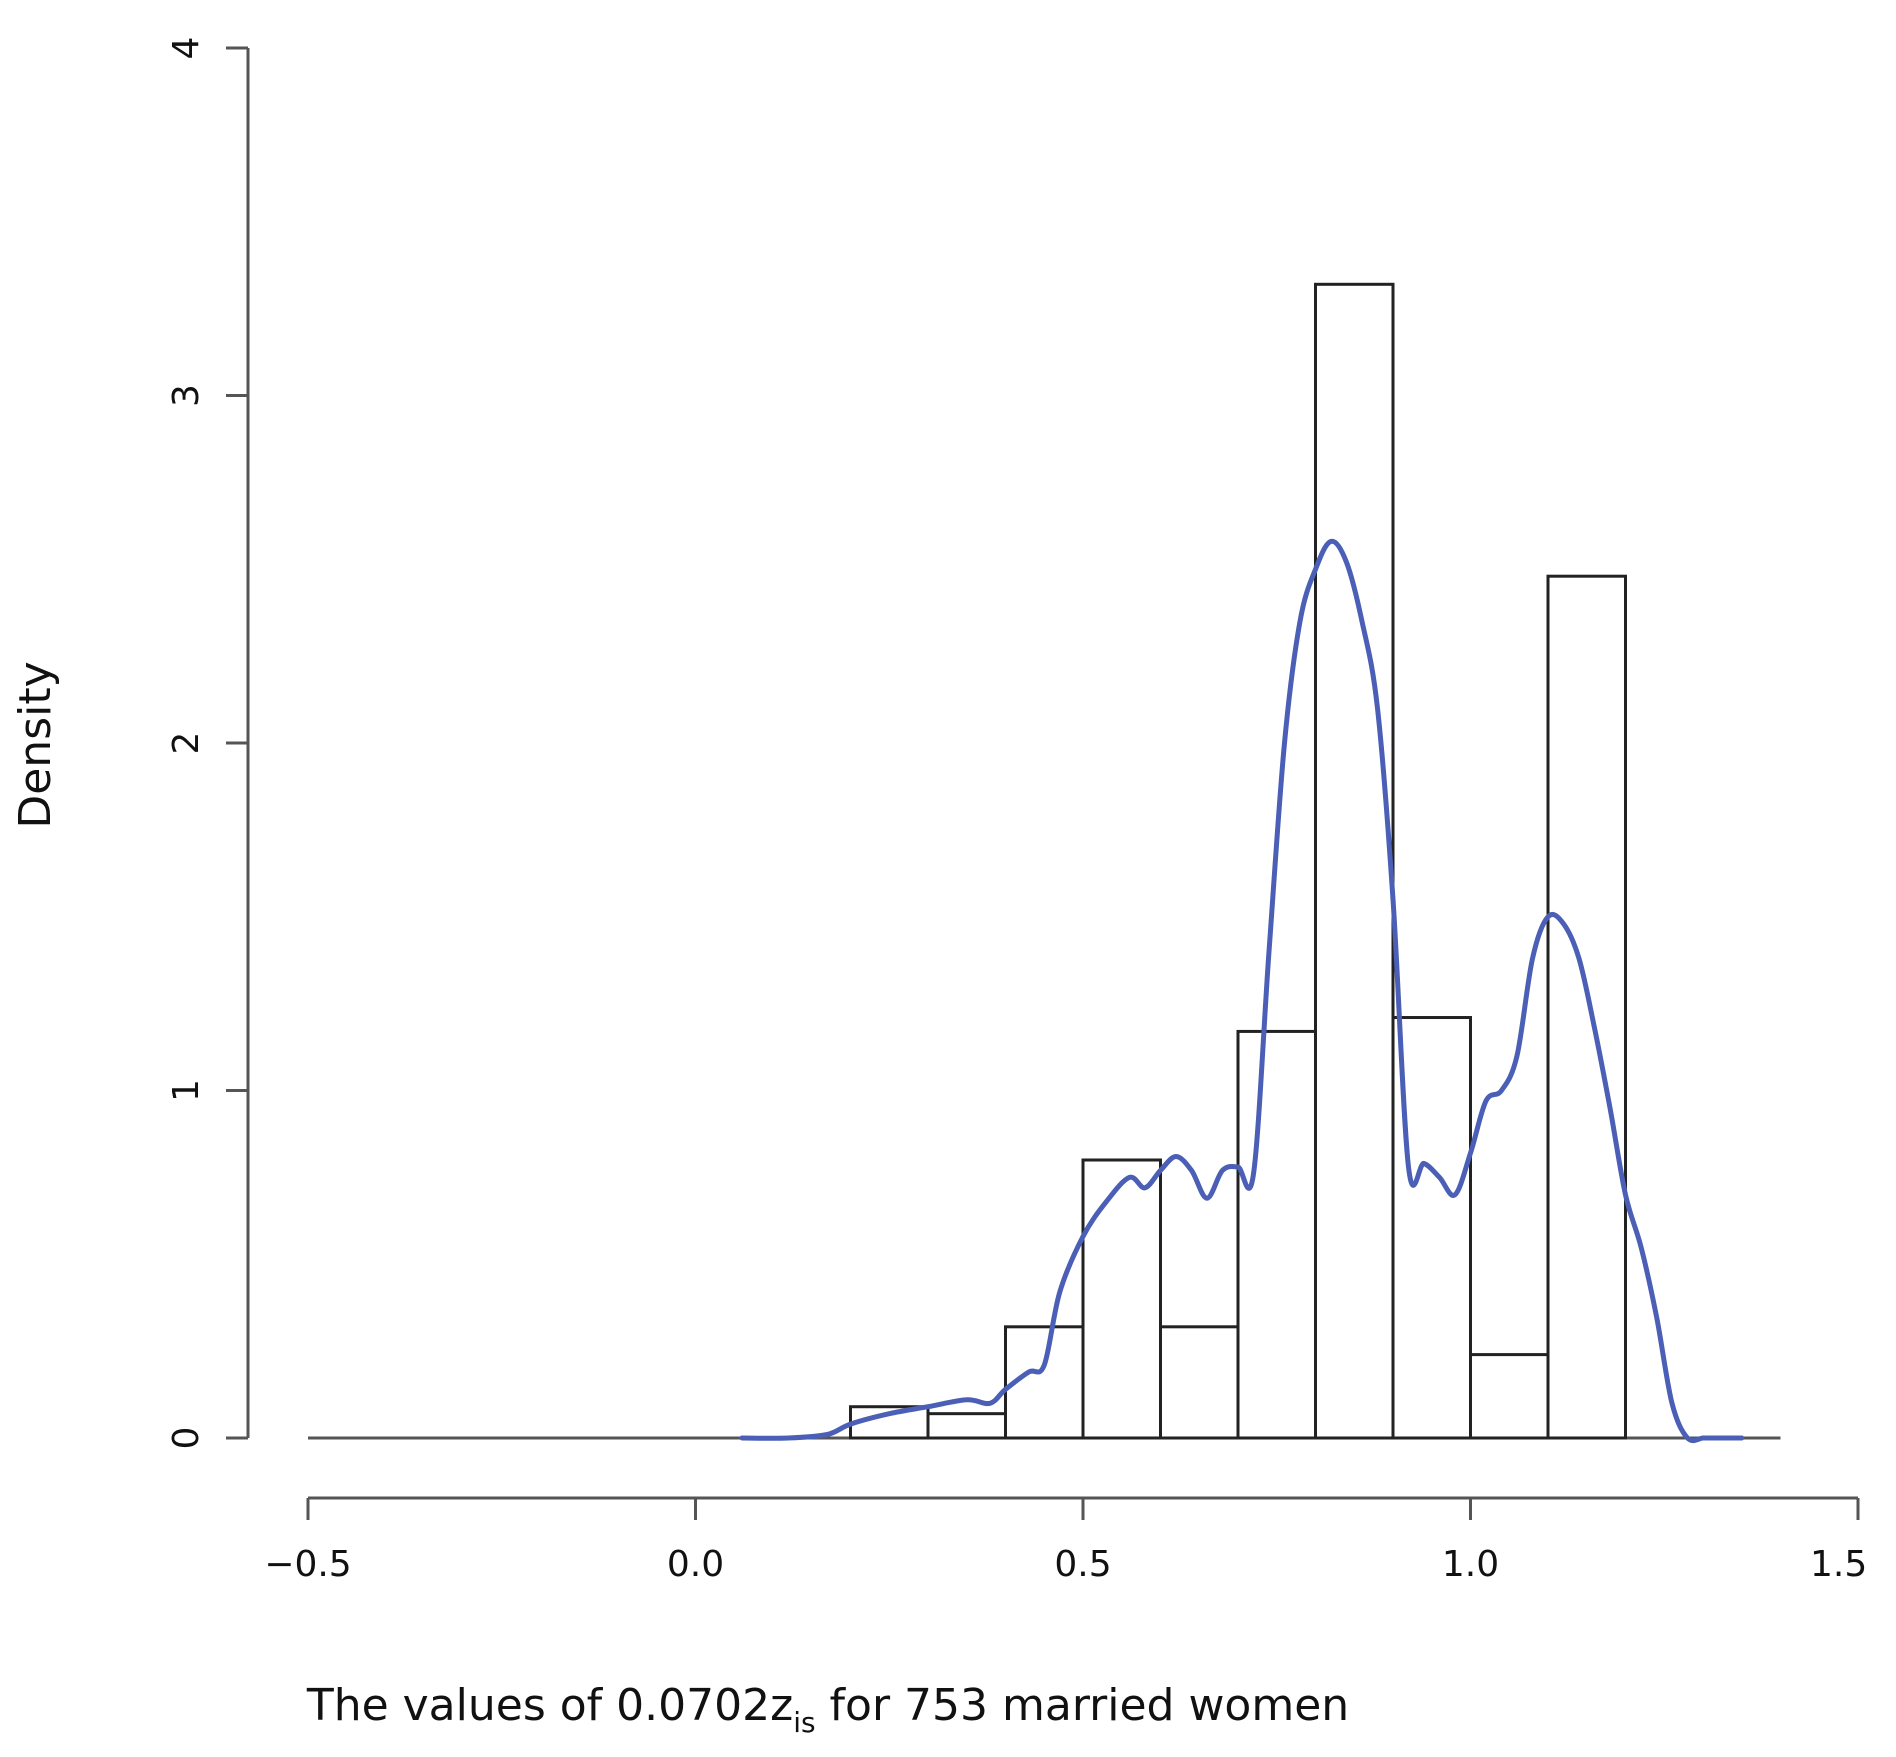 The image size is (1896, 1757). What do you see at coordinates (186, 1090) in the screenshot?
I see `y-tick-label-1: 1` at bounding box center [186, 1090].